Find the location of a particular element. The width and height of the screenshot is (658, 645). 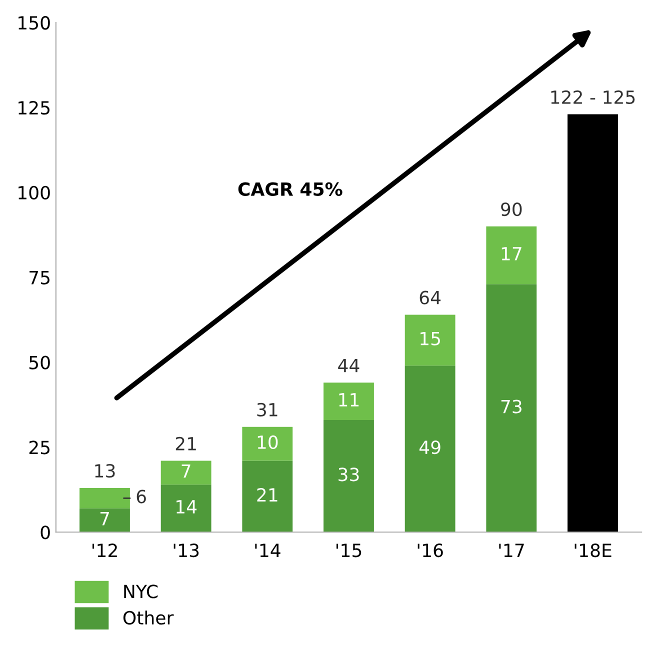

data-label: 49 is located at coordinates (429, 447).